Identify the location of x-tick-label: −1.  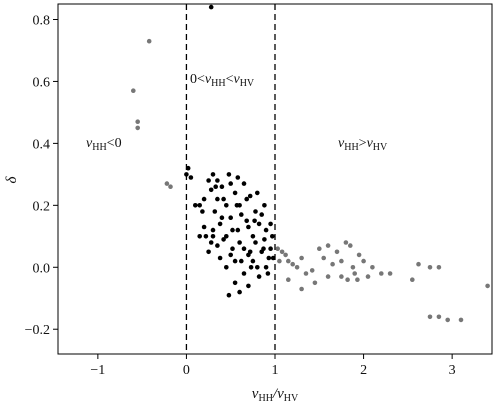
(97, 370).